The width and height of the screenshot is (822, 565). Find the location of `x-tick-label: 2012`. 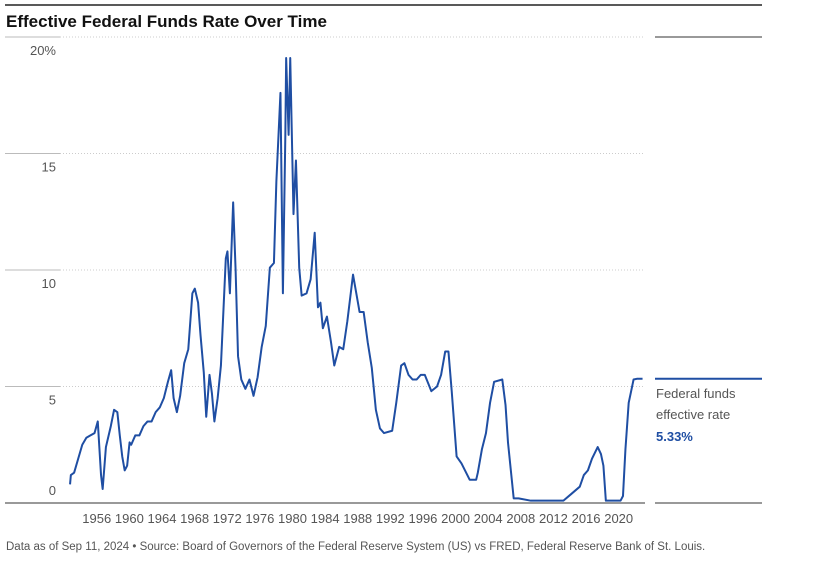

x-tick-label: 2012 is located at coordinates (553, 518).